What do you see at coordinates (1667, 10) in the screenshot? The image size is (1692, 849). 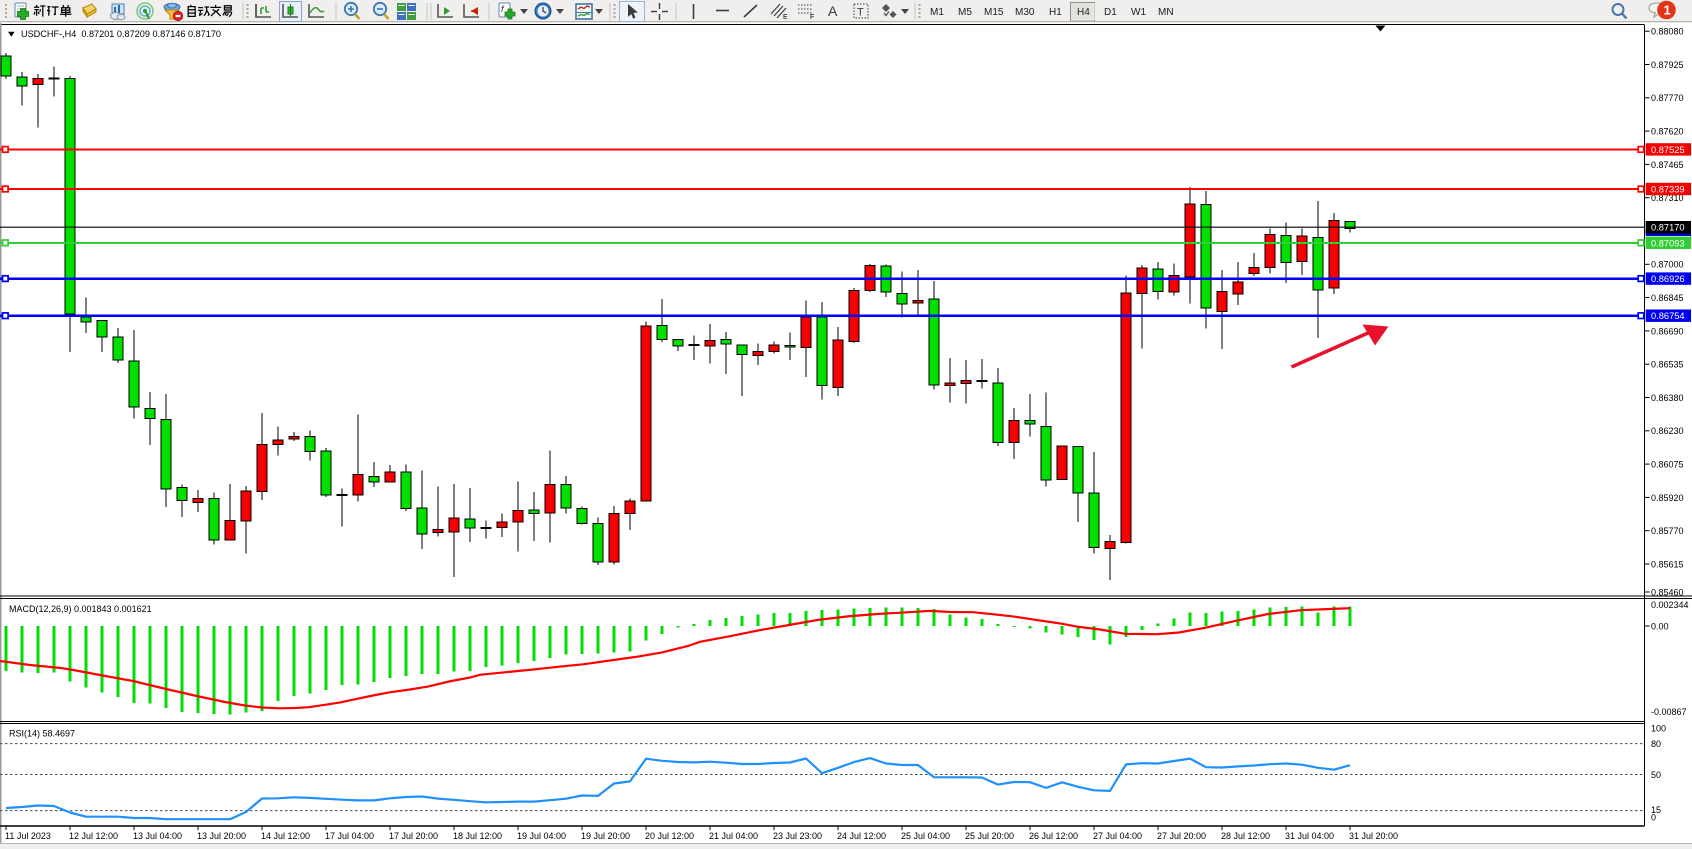 I see `svg-text: 1` at bounding box center [1667, 10].